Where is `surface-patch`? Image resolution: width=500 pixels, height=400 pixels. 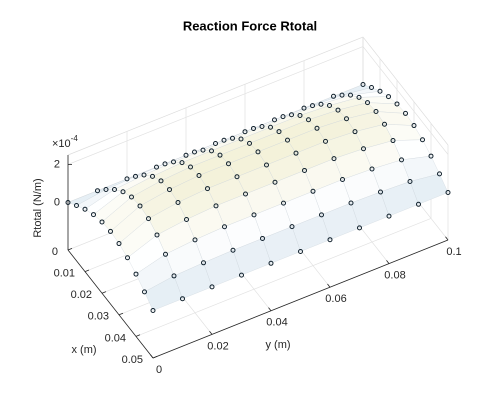
surface-patch is located at coordinates (163, 293).